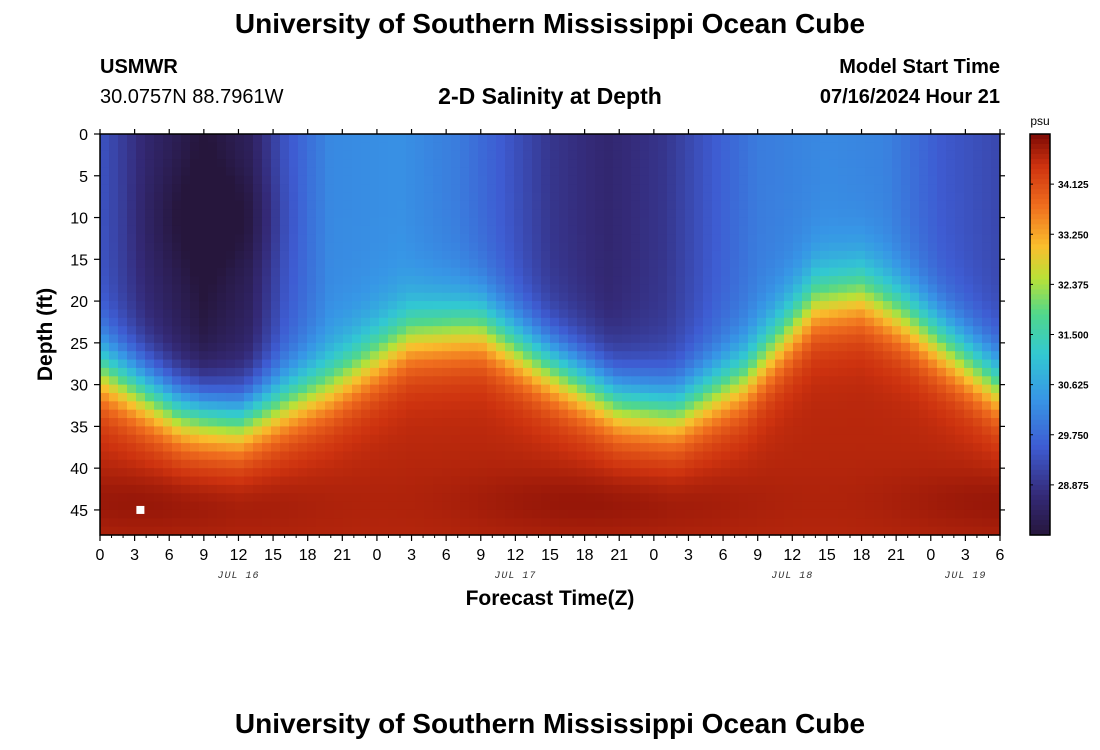  I want to click on colorbar-tick-label: 34.125, so click(1073, 185).